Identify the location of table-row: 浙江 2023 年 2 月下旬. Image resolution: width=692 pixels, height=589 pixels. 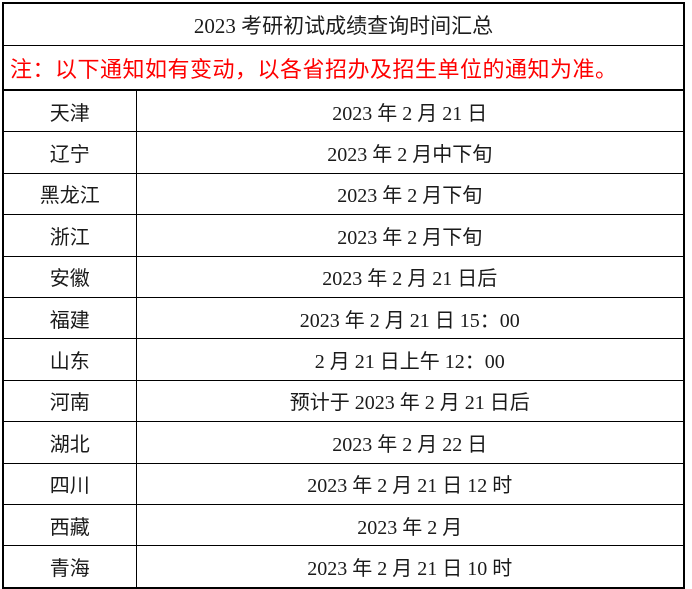
(343, 235).